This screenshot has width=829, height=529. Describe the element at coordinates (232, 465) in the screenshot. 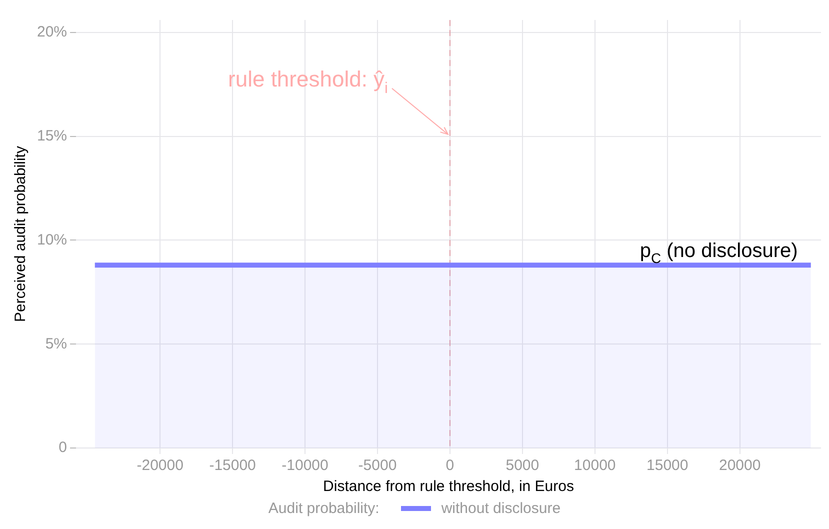

I see `x-tick-label: -15000` at that location.